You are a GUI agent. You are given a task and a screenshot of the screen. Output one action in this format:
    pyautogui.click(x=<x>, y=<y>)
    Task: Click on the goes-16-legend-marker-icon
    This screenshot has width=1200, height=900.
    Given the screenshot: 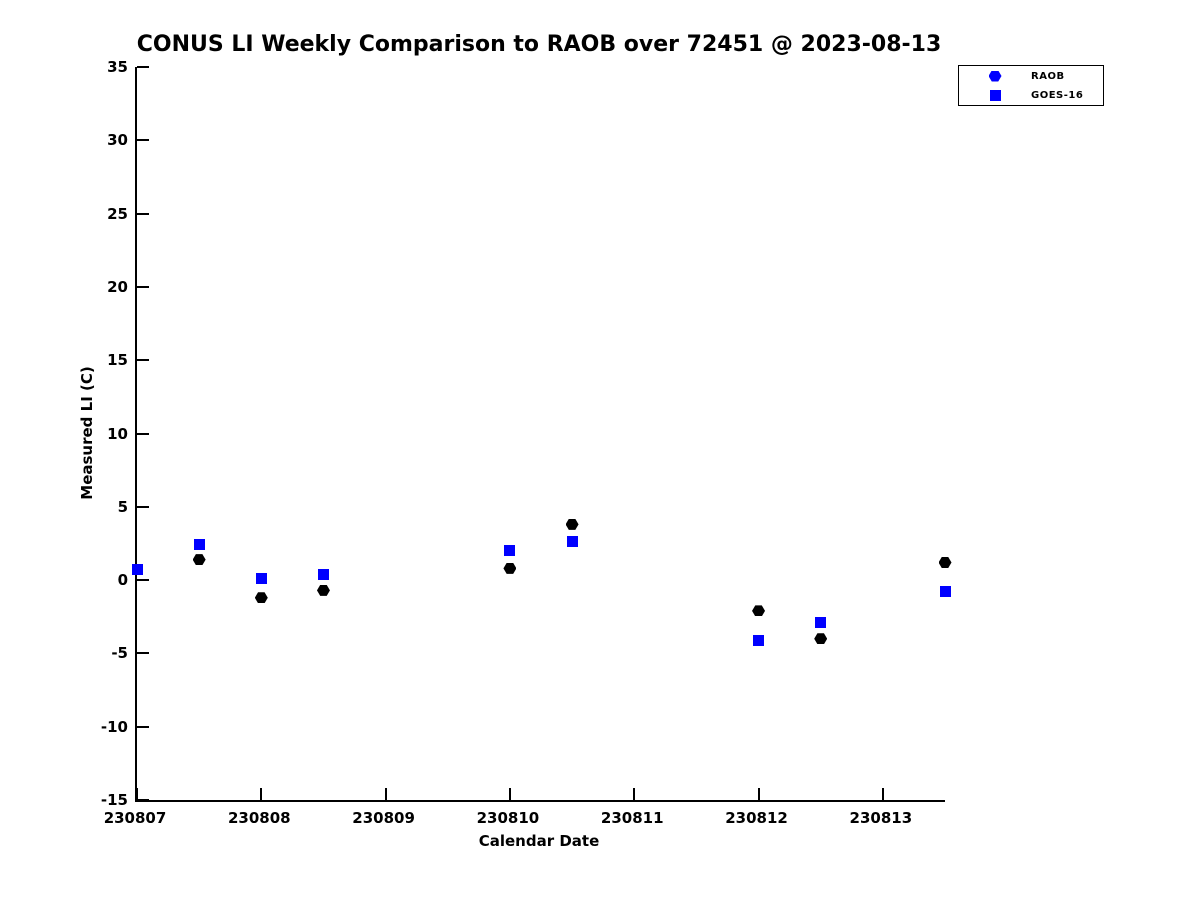 What is the action you would take?
    pyautogui.click(x=995, y=95)
    